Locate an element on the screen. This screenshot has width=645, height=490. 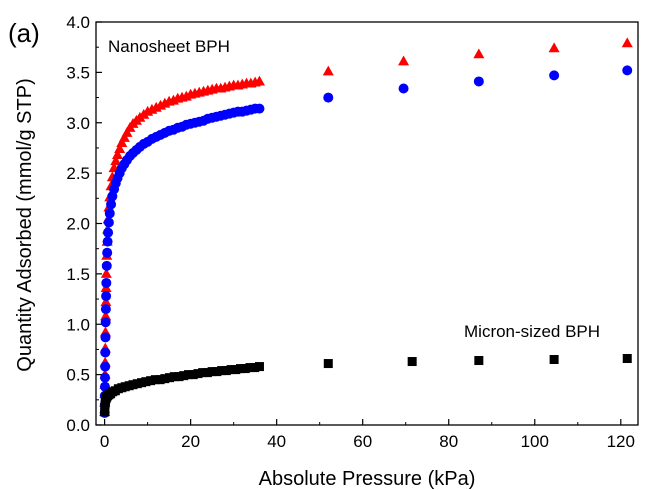
y-axis: 0.0 0.5 1.0 1.5 2.0 2.5 3.0 3.5 4.0 is located at coordinates (84, 224).